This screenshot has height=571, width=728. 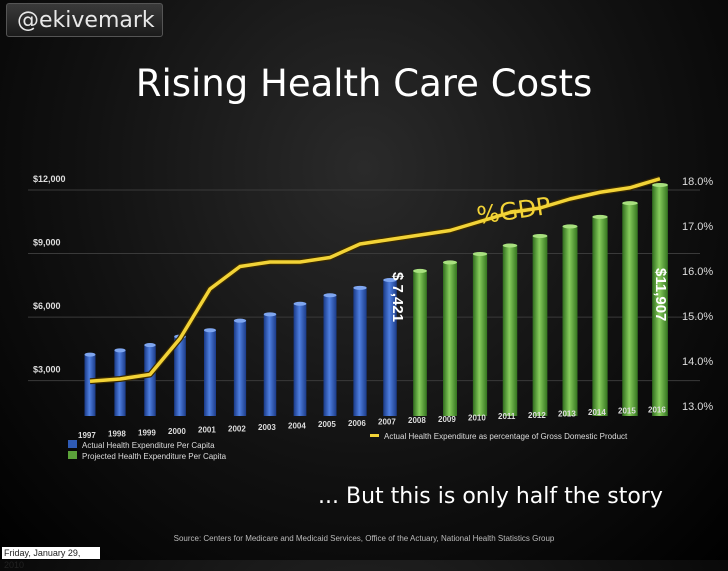 I want to click on y-right-tick-label: 17.0%, so click(x=697, y=227).